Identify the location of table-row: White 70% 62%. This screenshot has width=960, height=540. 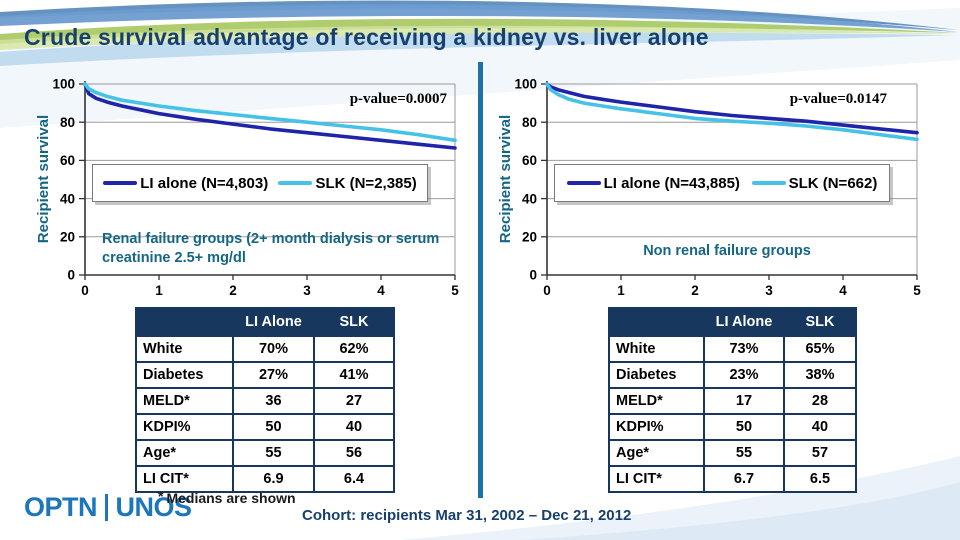
(265, 349).